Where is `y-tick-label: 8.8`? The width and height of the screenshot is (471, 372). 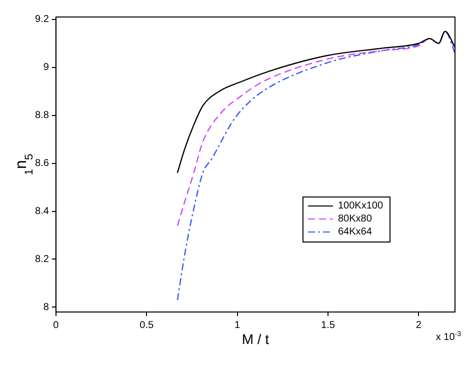
y-tick-label: 8.8 is located at coordinates (42, 116).